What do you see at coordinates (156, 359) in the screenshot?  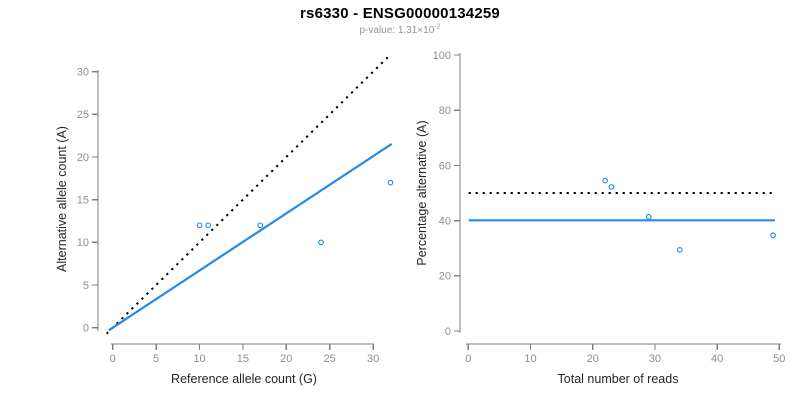 I see `x-tick-label: 5` at bounding box center [156, 359].